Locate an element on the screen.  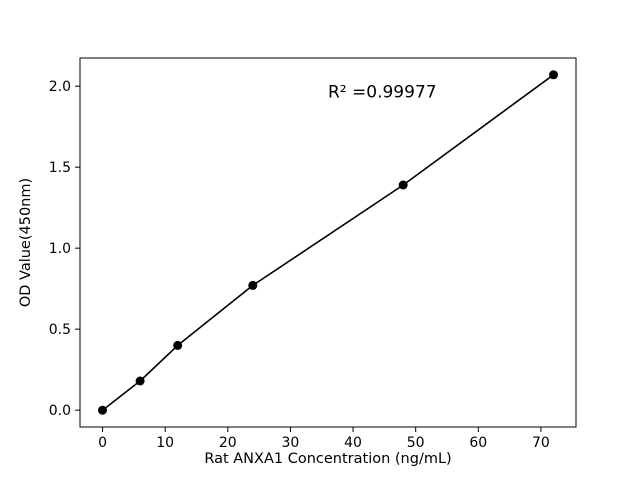
x-tick-label: 30 is located at coordinates (291, 443).